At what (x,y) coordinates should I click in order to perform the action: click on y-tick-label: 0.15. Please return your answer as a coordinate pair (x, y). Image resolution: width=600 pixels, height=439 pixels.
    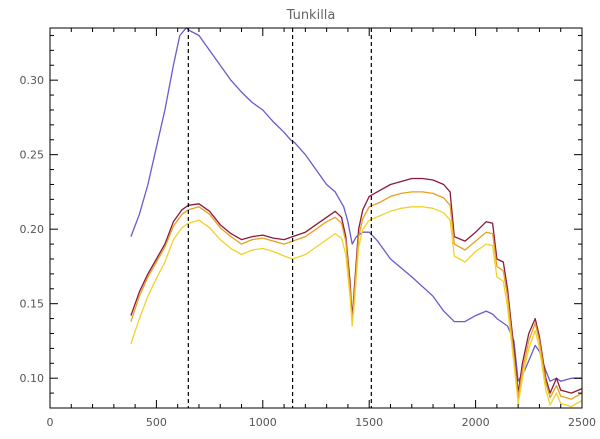
    Looking at the image, I should click on (32, 304).